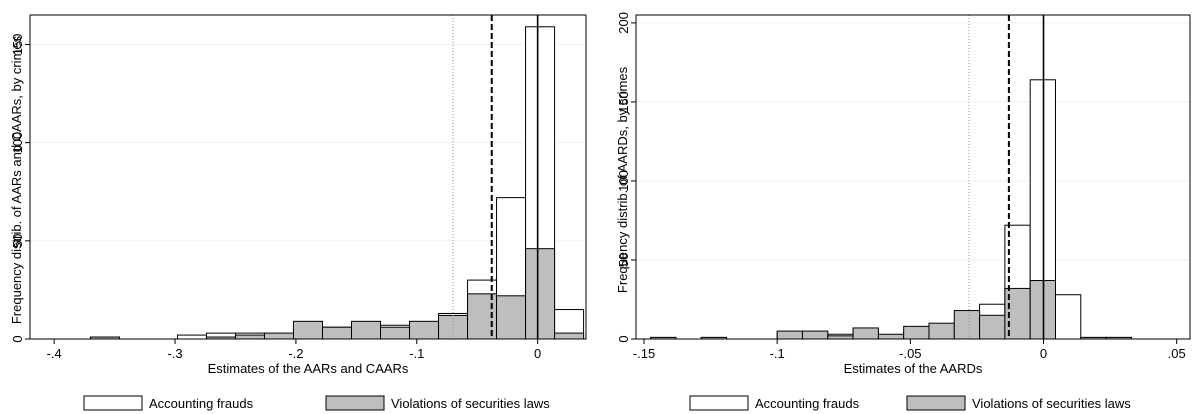 The height and width of the screenshot is (414, 1195). Describe the element at coordinates (201, 403) in the screenshot. I see `left-legend-label-accounting: Accounting frauds` at that location.